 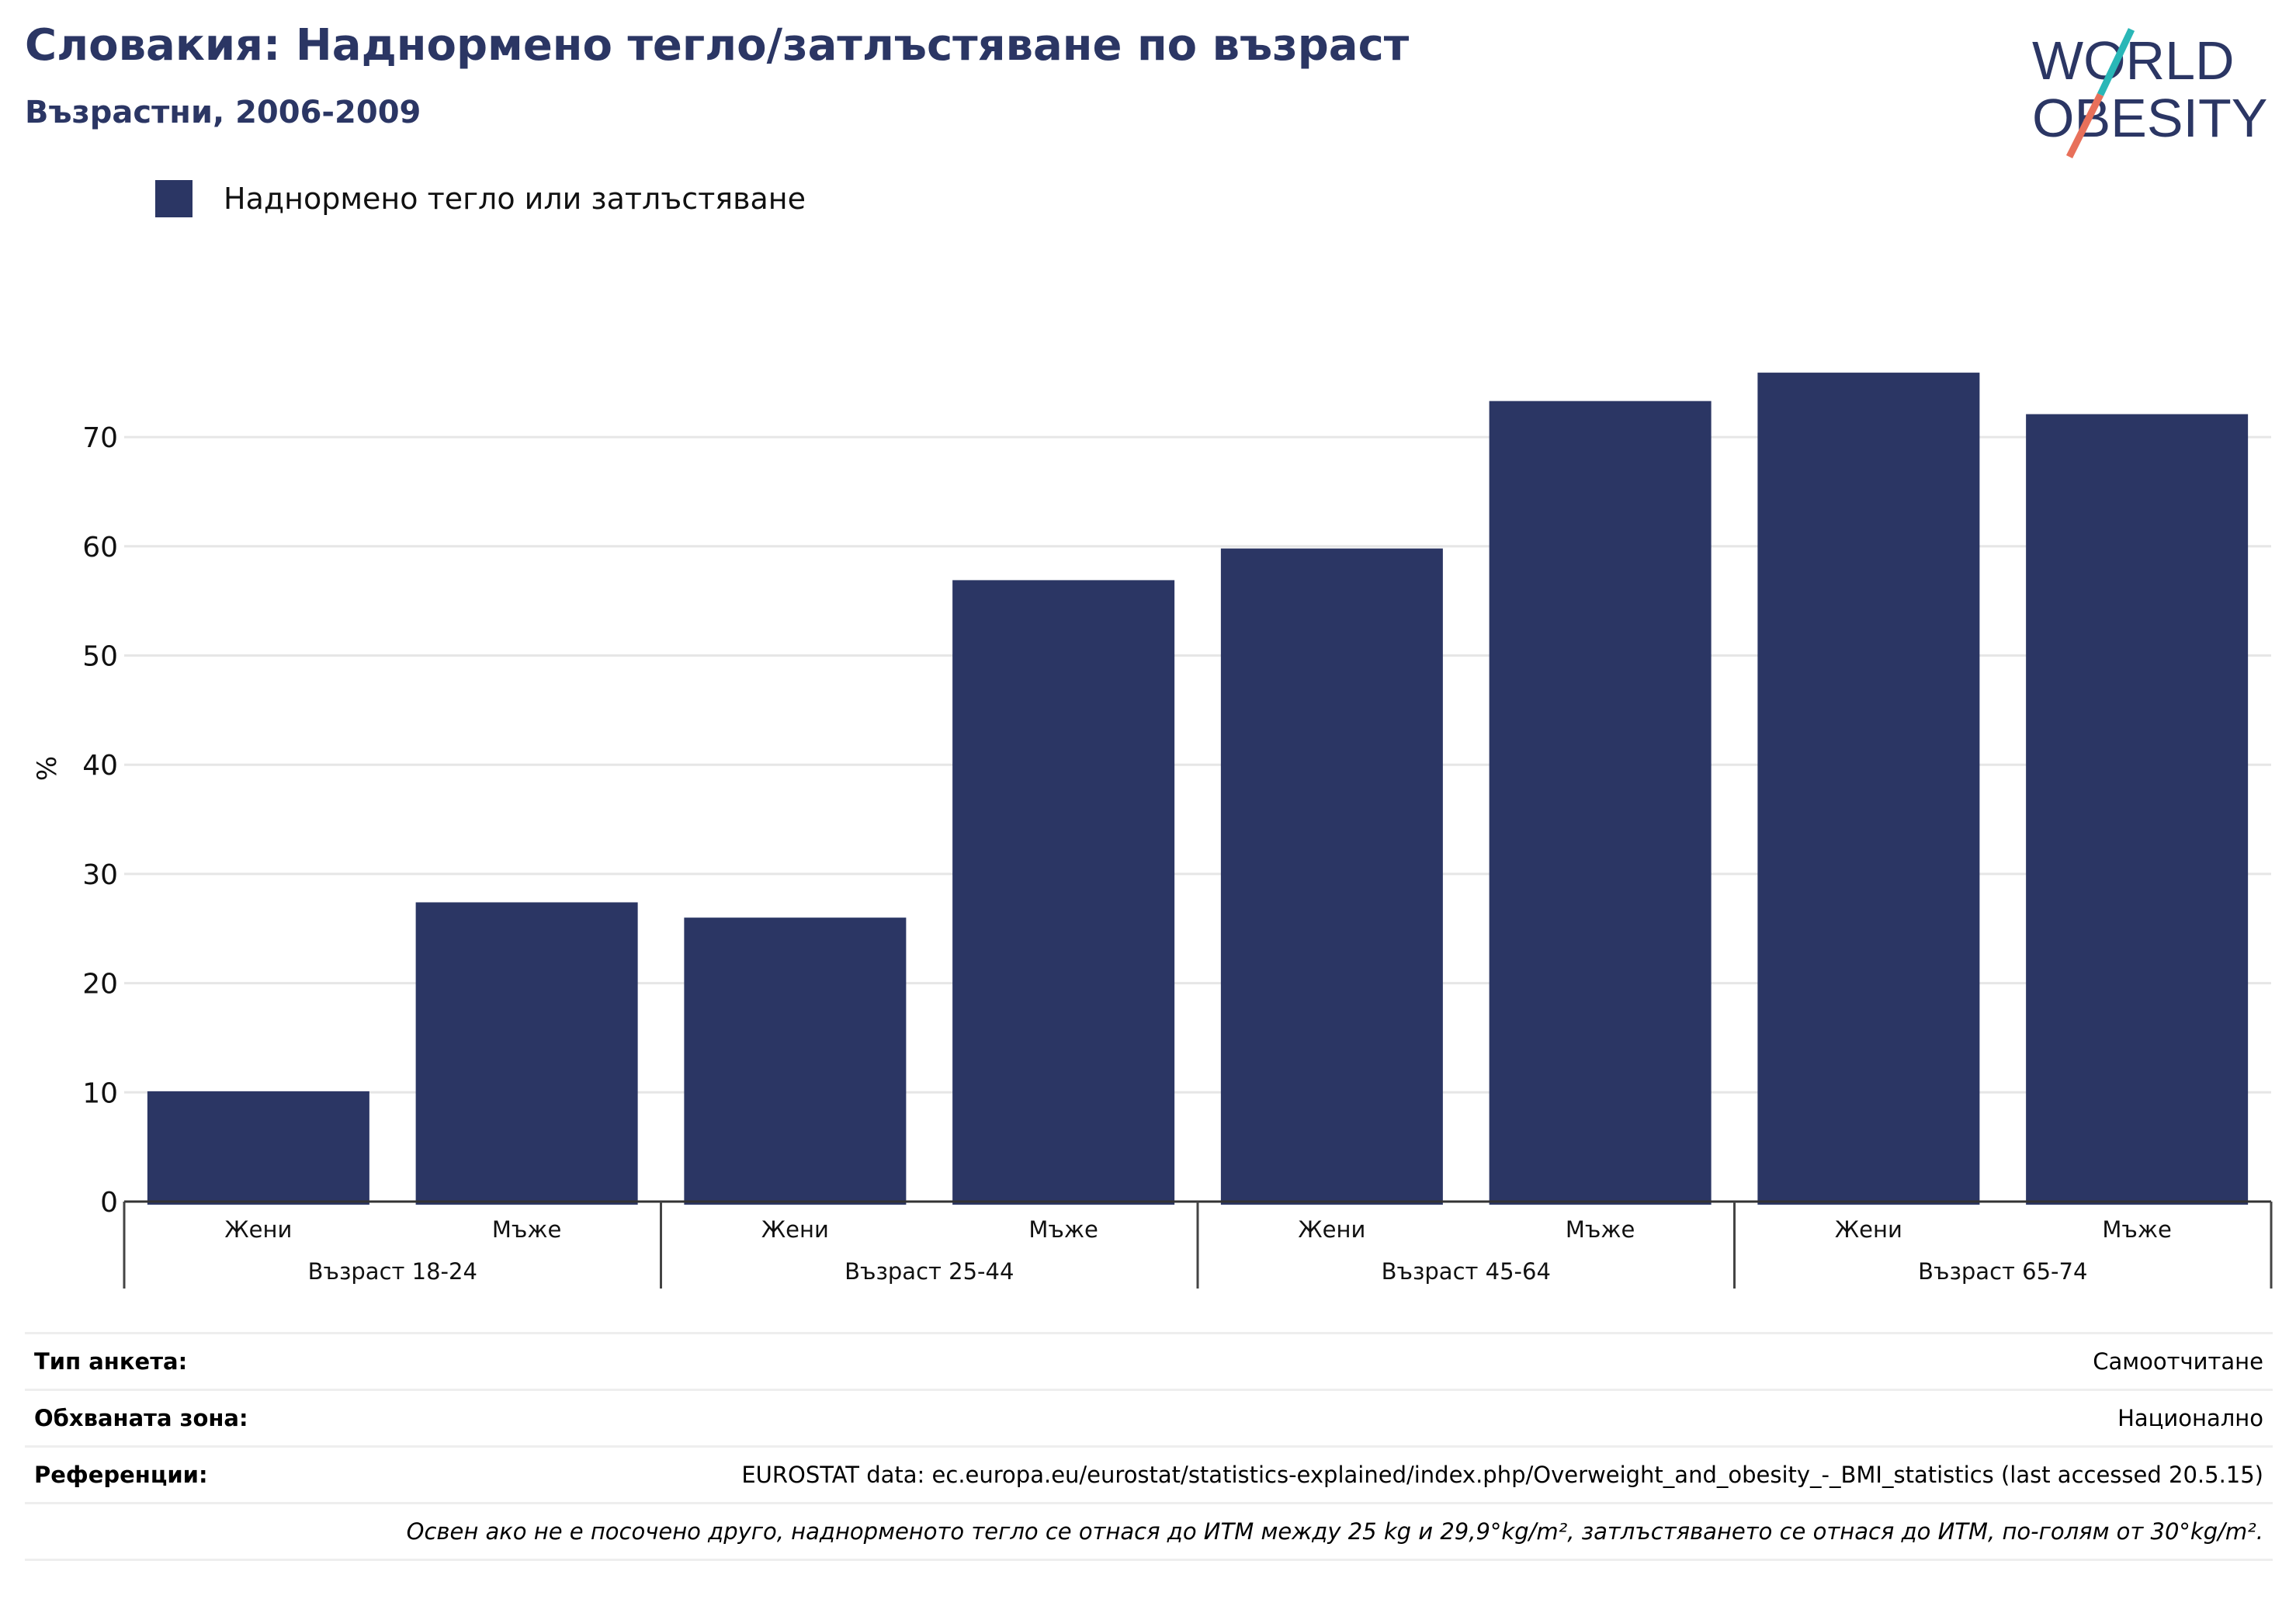 I want to click on y-tick-label: 30, so click(x=100, y=875).